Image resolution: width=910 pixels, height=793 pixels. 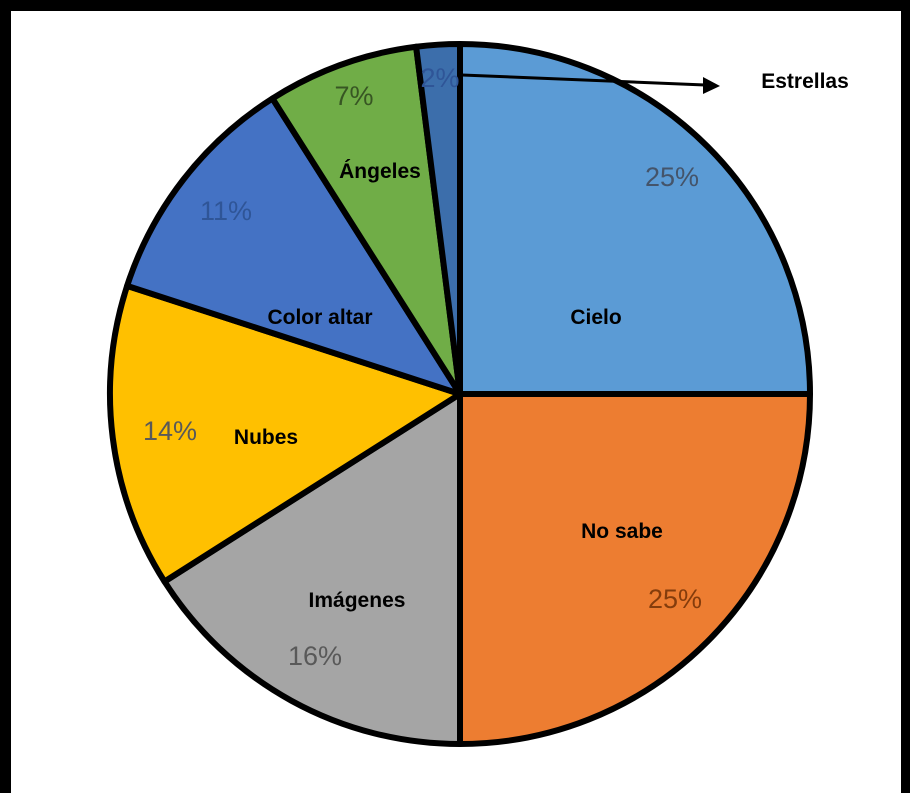 I want to click on slice-value-label-3: 16%, so click(x=315, y=656).